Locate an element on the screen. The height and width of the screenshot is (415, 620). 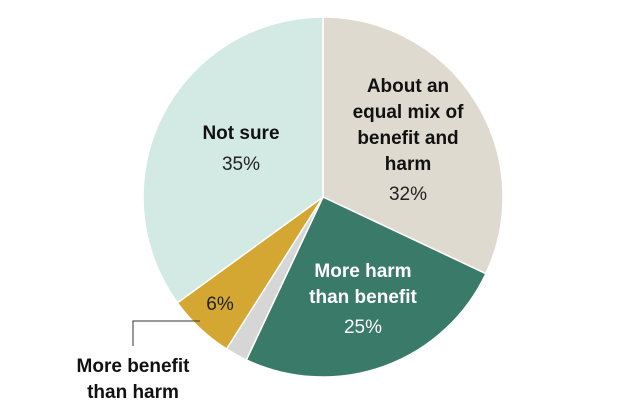
slice-label-not-sure-line-1: Not sure is located at coordinates (240, 133).